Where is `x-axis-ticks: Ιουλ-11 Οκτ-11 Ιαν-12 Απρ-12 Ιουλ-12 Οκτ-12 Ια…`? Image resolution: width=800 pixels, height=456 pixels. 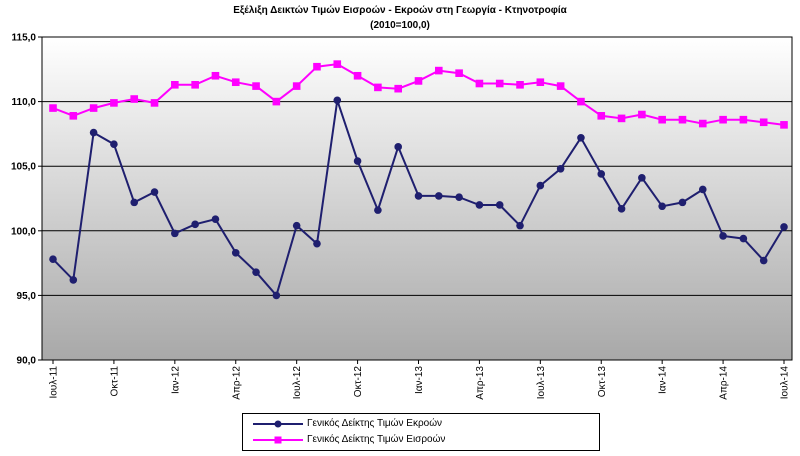 x-axis-ticks: Ιουλ-11 Οκτ-11 Ιαν-12 Απρ-12 Ιουλ-12 Οκτ-12 Ια… is located at coordinates (420, 380).